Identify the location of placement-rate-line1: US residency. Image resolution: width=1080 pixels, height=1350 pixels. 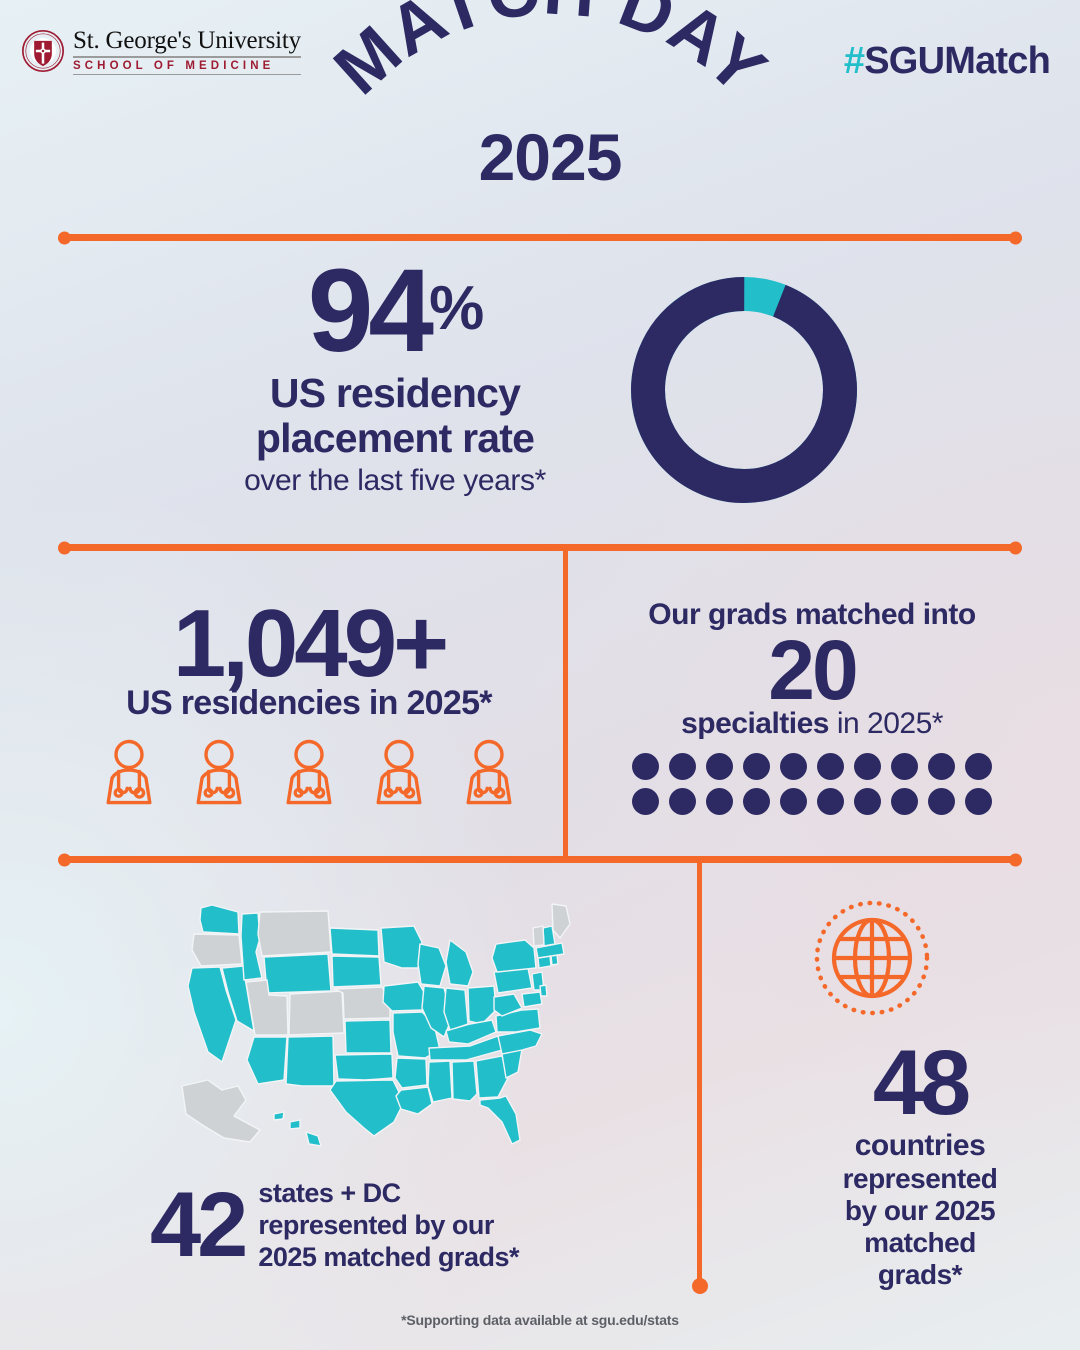
(395, 393).